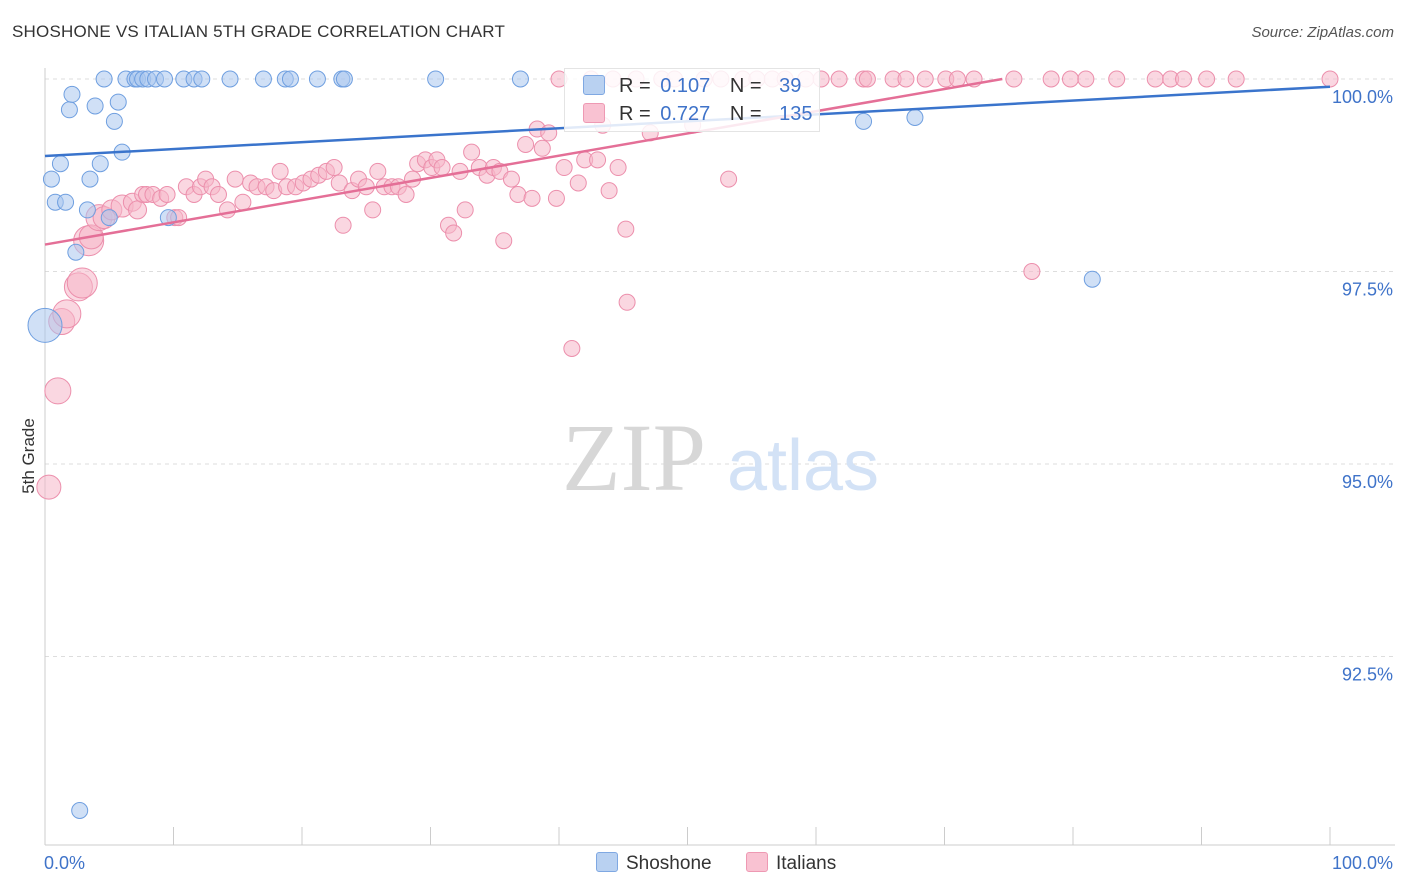  Describe the element at coordinates (1367, 290) in the screenshot. I see `y-tick-label: 97.5%` at that location.